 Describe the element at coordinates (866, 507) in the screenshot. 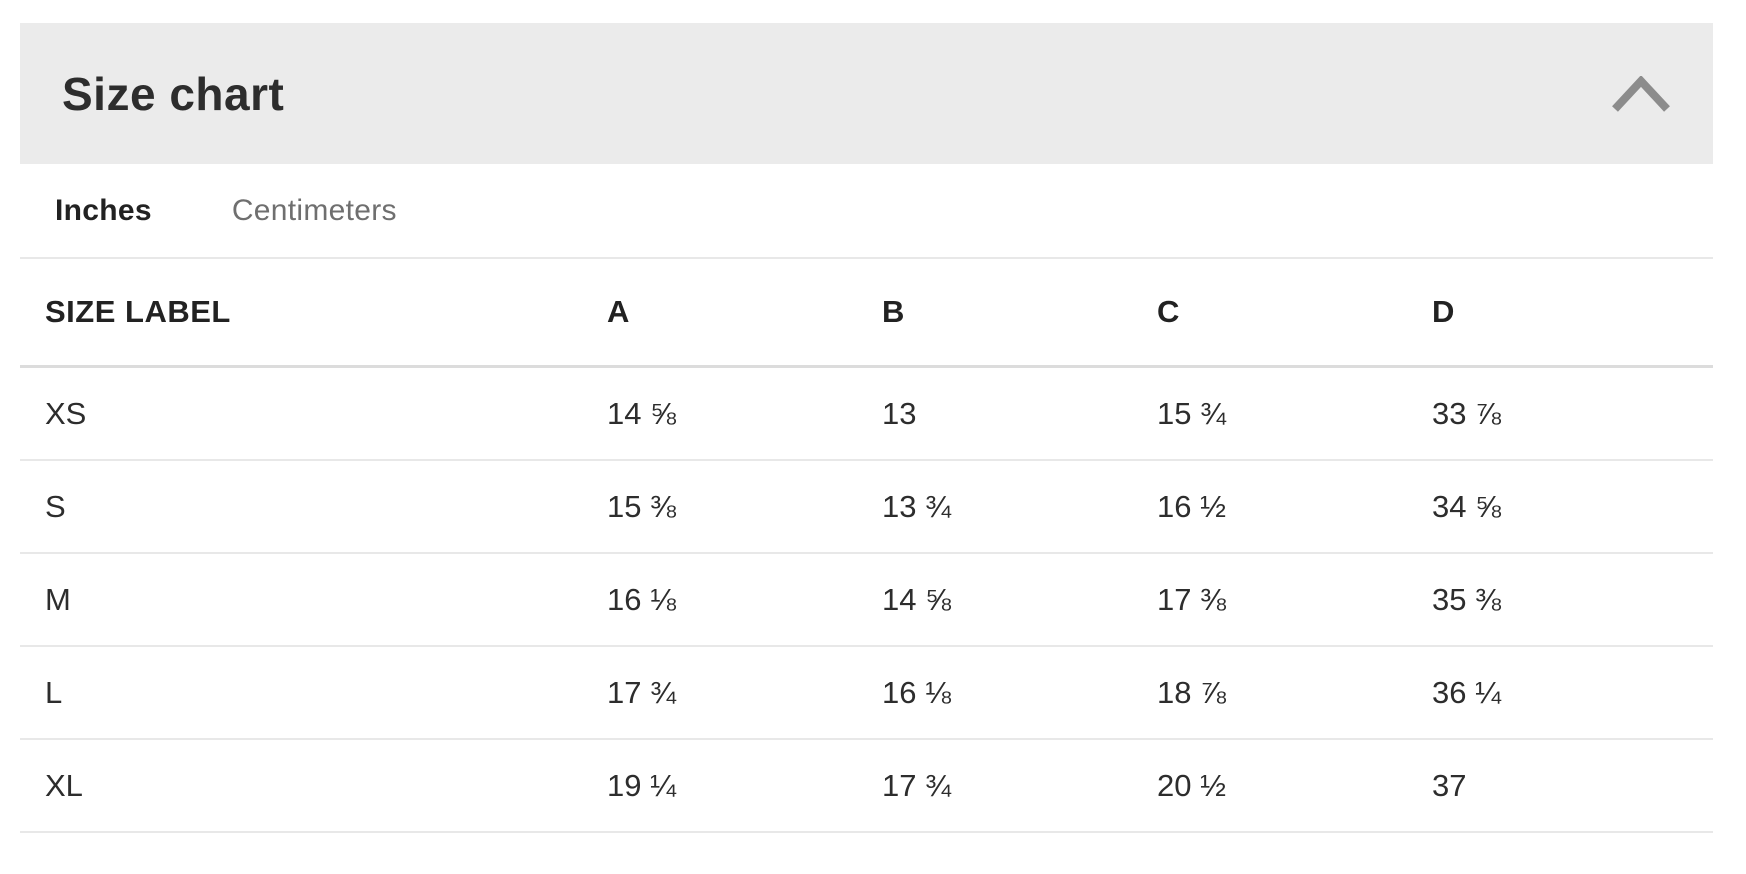

I see `table-row: S 15 ⅜ 13 ¾ 16 ½ 34 ⅝` at that location.